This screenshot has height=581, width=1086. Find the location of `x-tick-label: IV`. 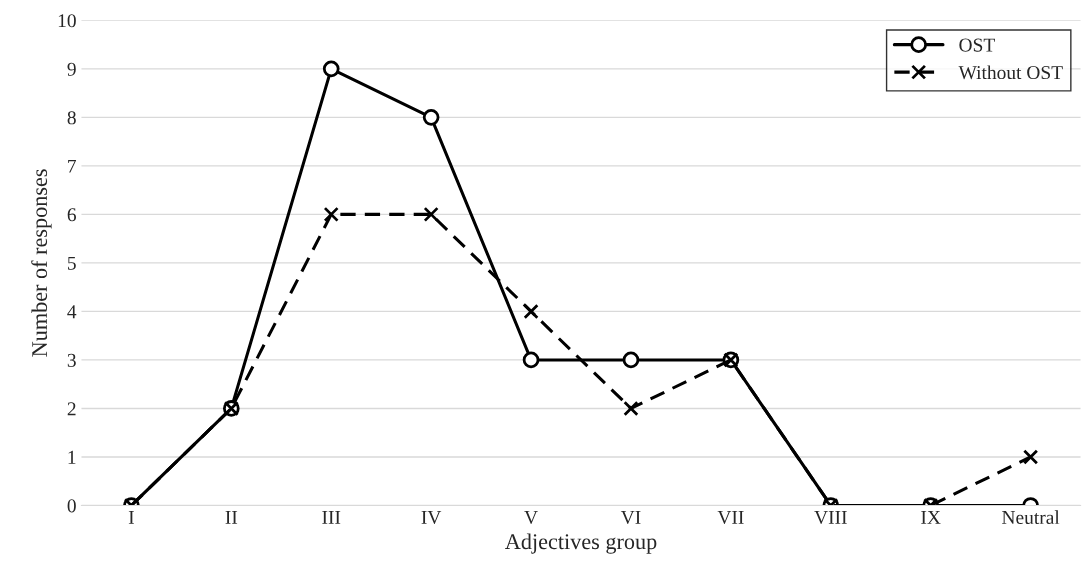

x-tick-label: IV is located at coordinates (431, 518).